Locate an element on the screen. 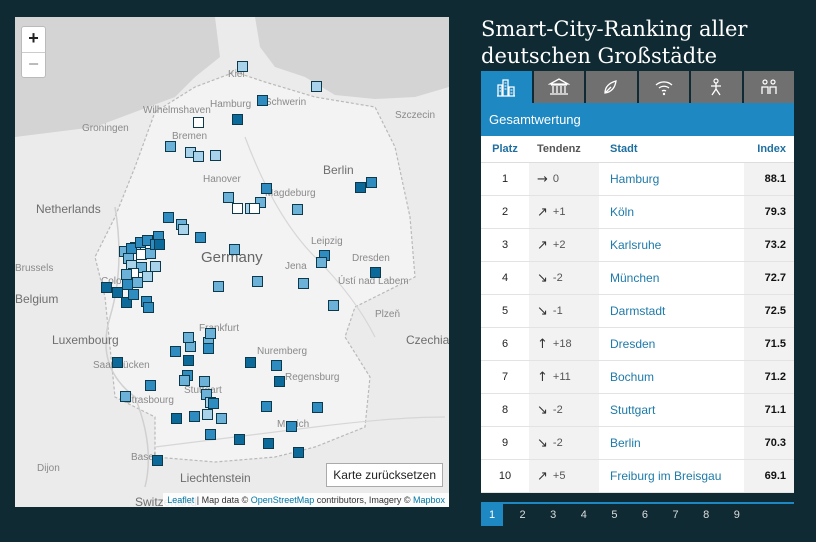 This screenshot has height=542, width=816. tab-it is located at coordinates (663, 87).